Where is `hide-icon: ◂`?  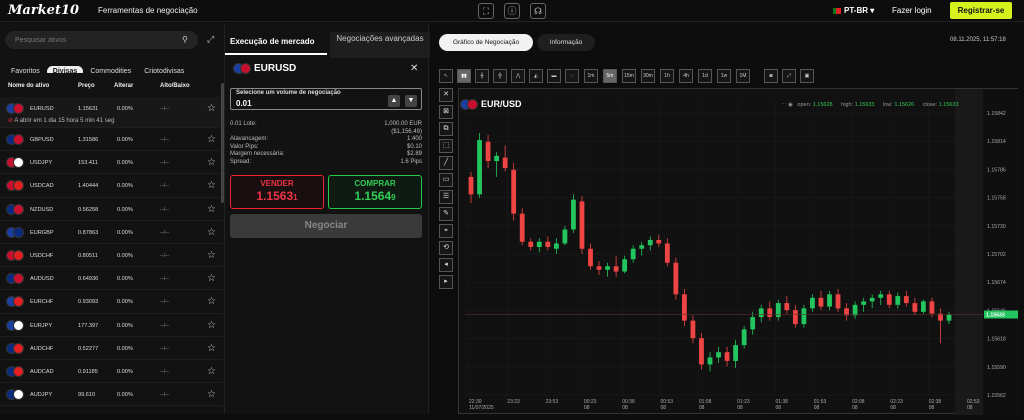 hide-icon: ◂ is located at coordinates (446, 265).